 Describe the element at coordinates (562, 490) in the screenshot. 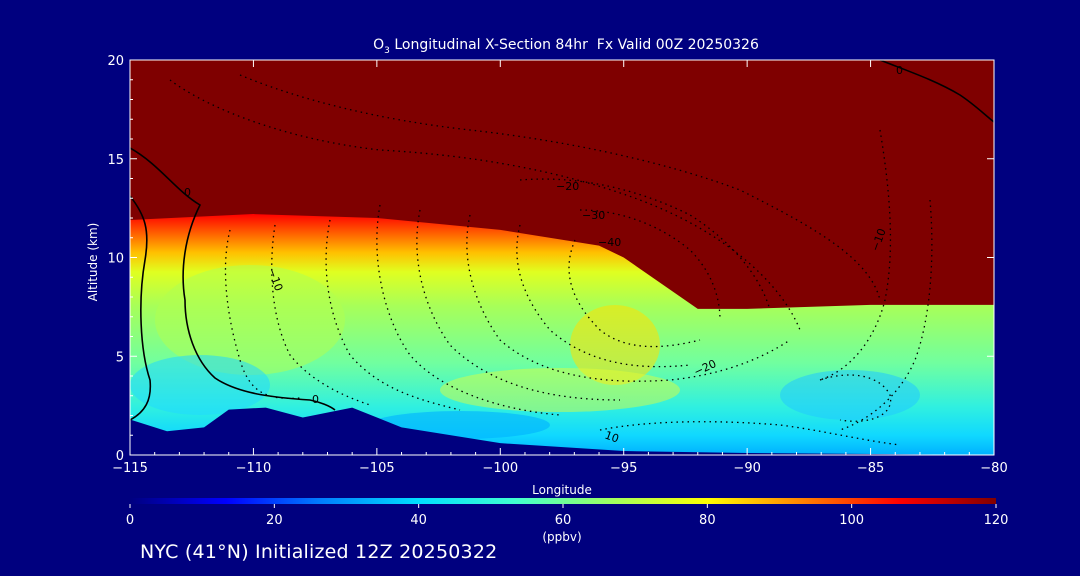

I see `x-axis-label: Longitude` at that location.